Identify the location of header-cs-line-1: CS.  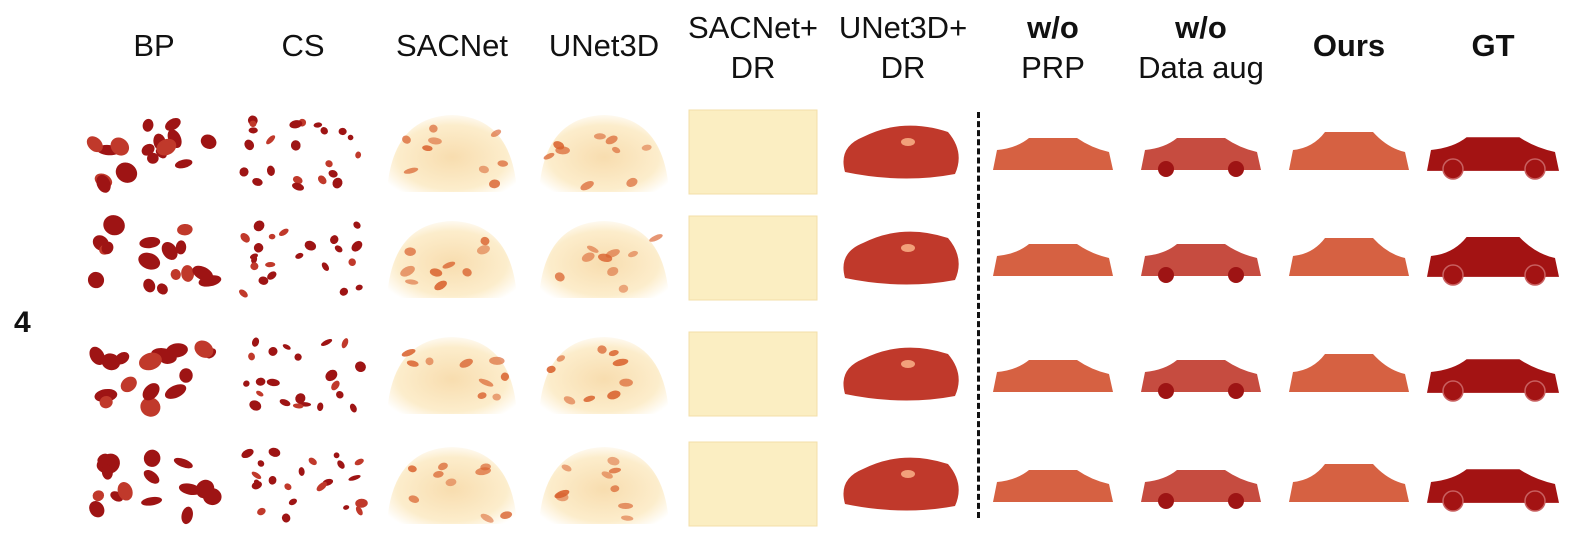
(303, 45).